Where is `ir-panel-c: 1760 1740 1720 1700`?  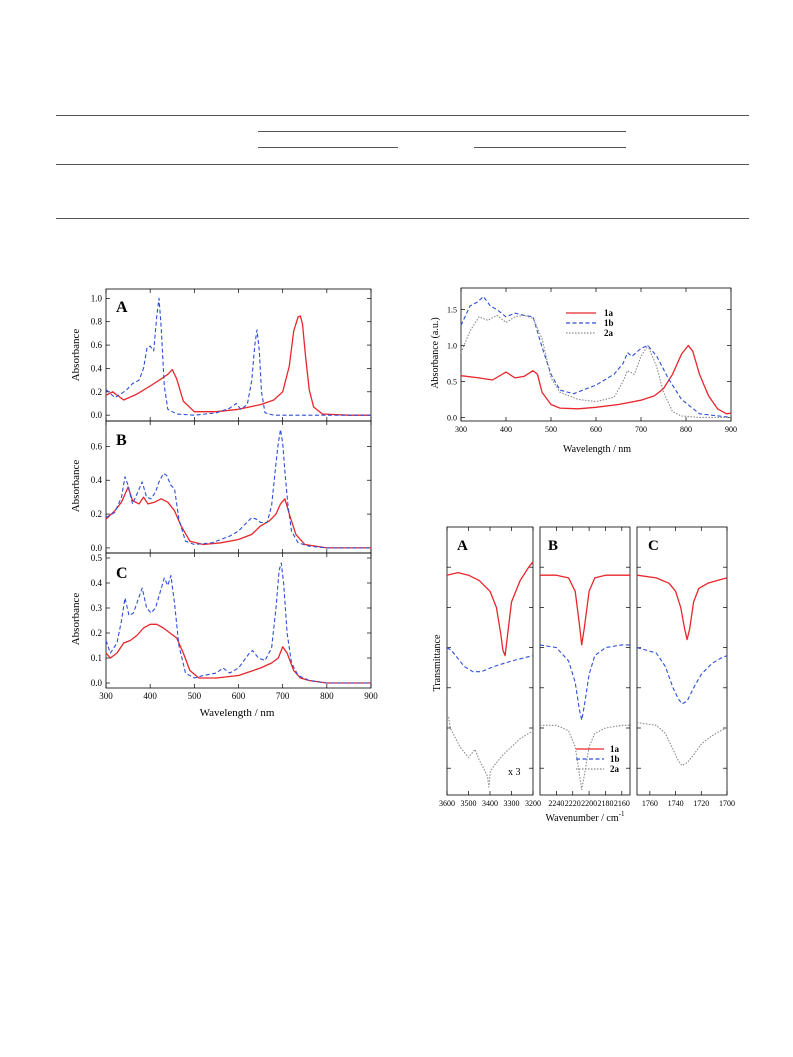 ir-panel-c: 1760 1740 1720 1700 is located at coordinates (685, 667).